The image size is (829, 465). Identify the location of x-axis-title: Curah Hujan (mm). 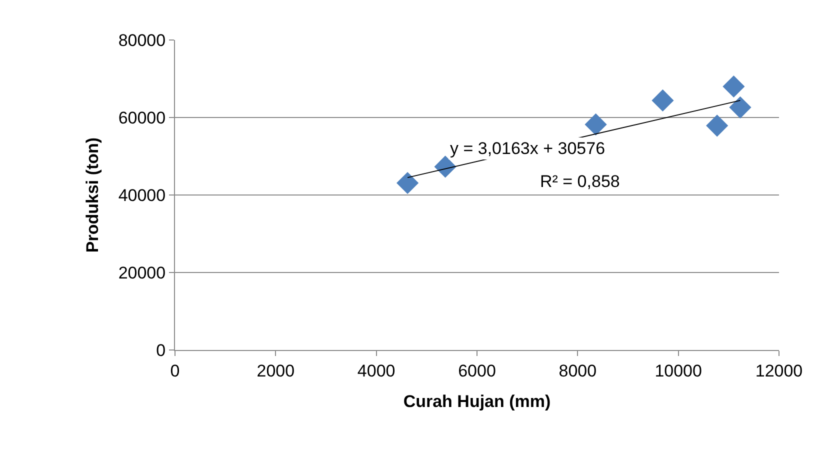
(477, 401).